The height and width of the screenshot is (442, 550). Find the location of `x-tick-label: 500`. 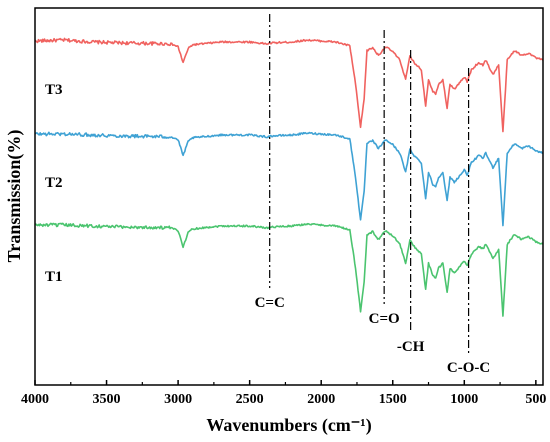

x-tick-label: 500 is located at coordinates (535, 399).